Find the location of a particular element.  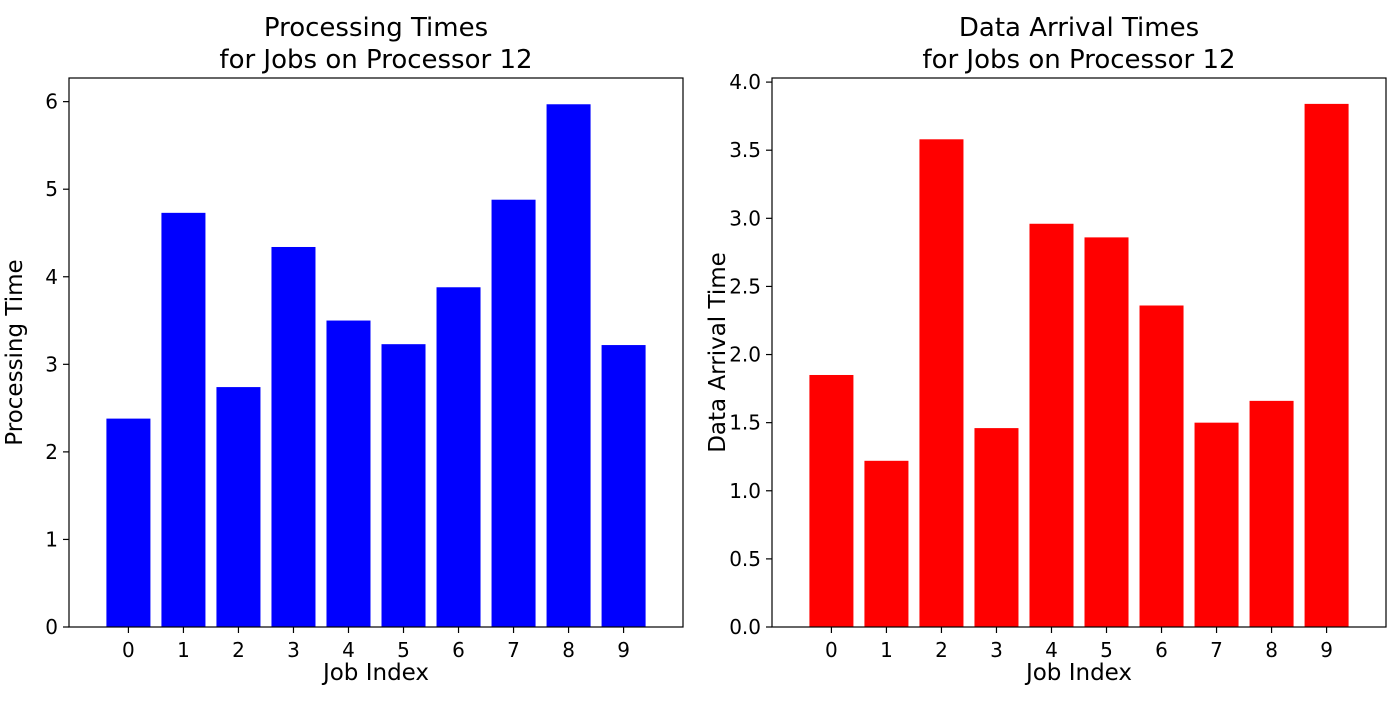

y-tick-label: 0.5 is located at coordinates (745, 559).